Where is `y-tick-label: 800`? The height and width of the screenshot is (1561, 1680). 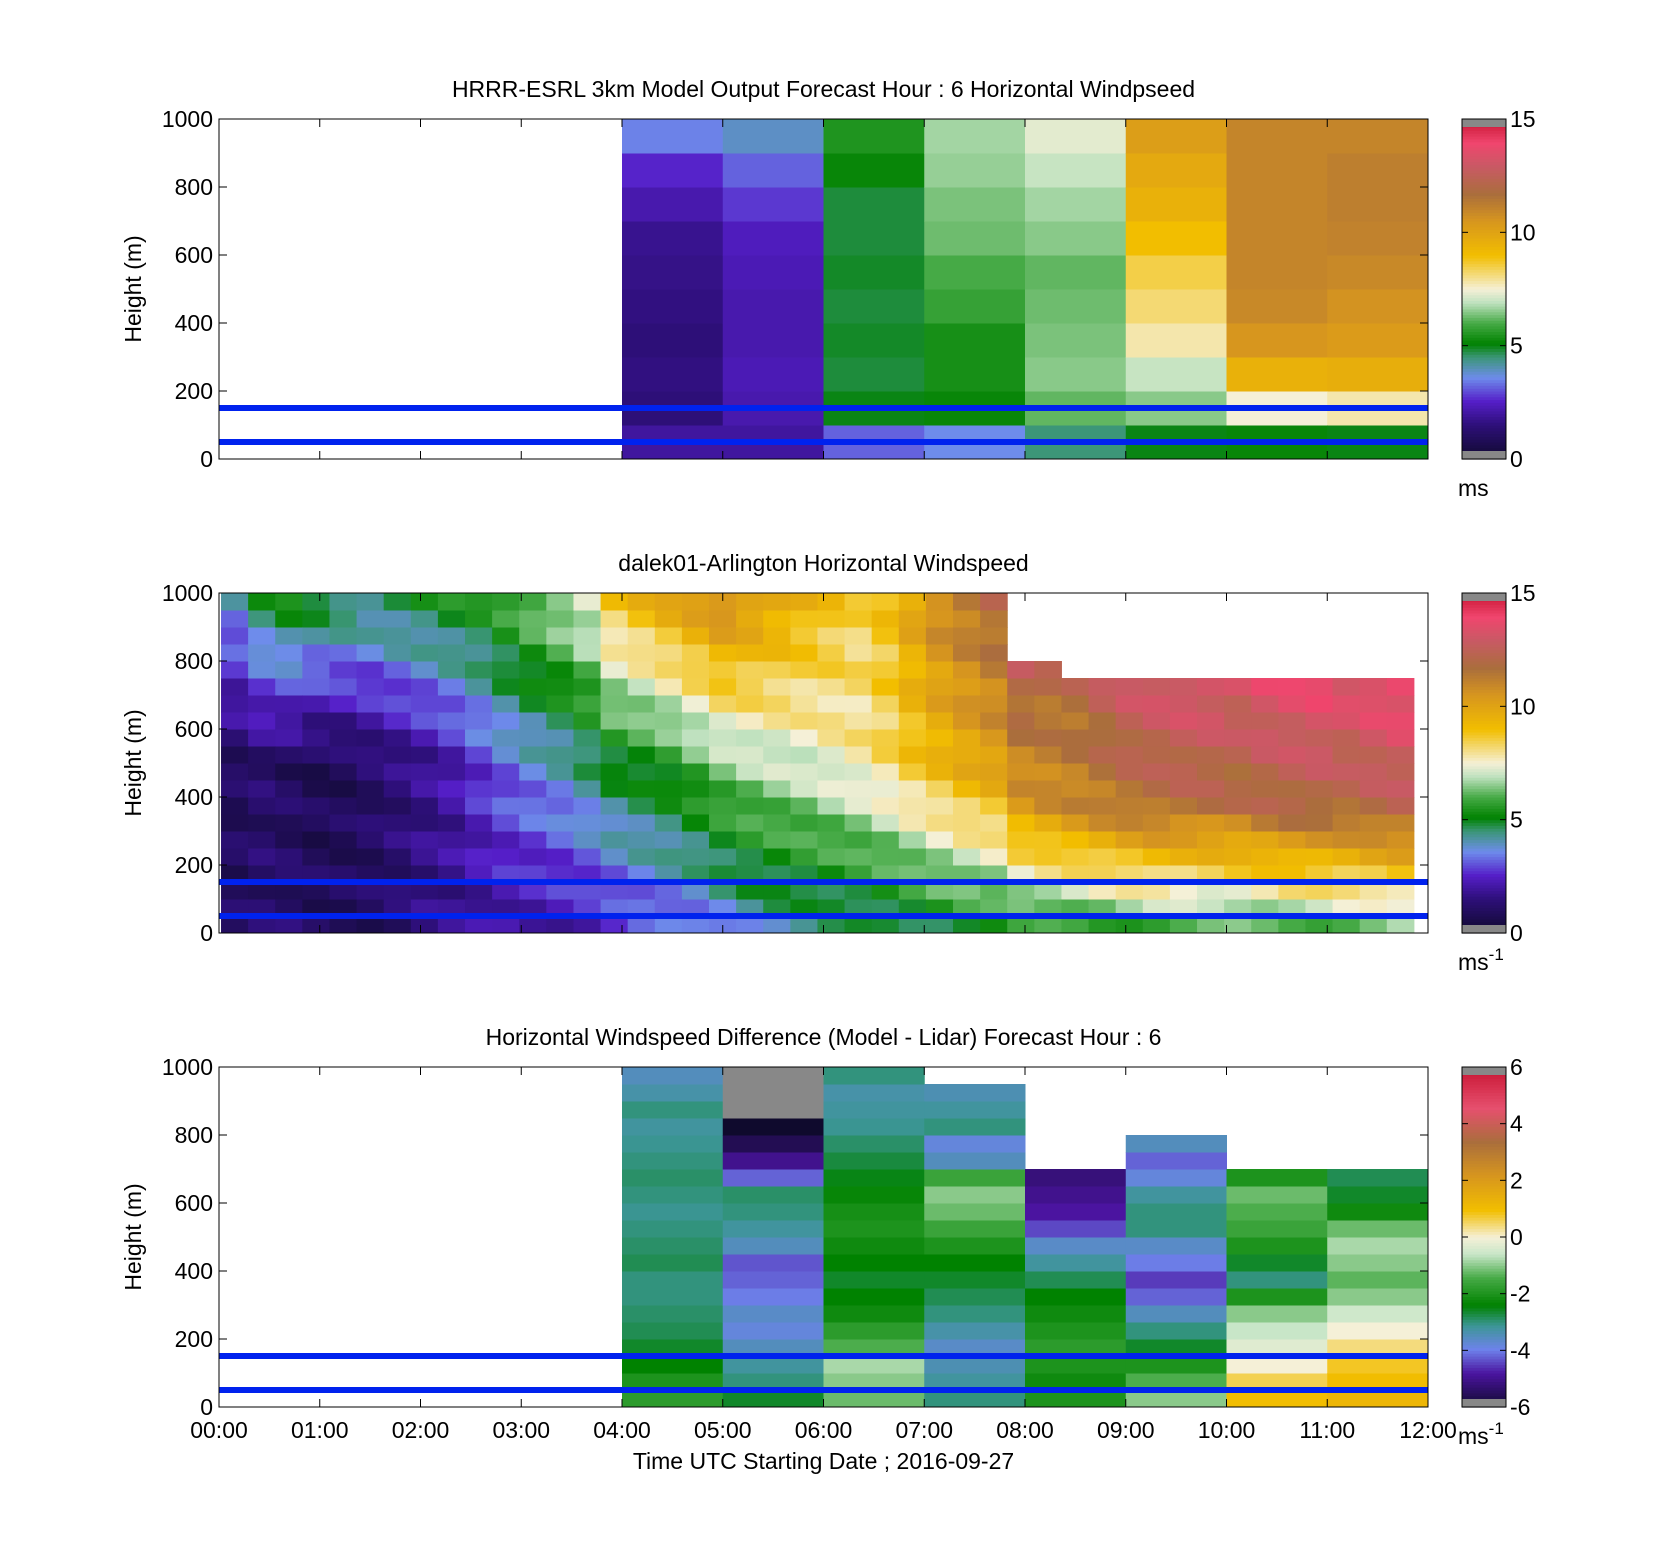
y-tick-label: 800 is located at coordinates (194, 661).